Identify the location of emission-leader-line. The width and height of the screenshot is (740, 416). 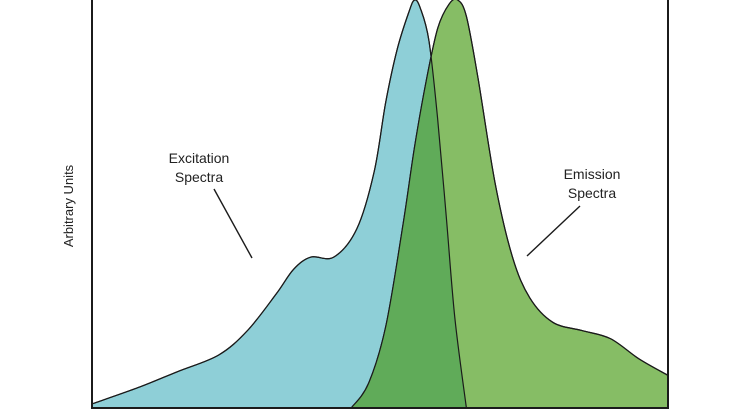
(553, 231).